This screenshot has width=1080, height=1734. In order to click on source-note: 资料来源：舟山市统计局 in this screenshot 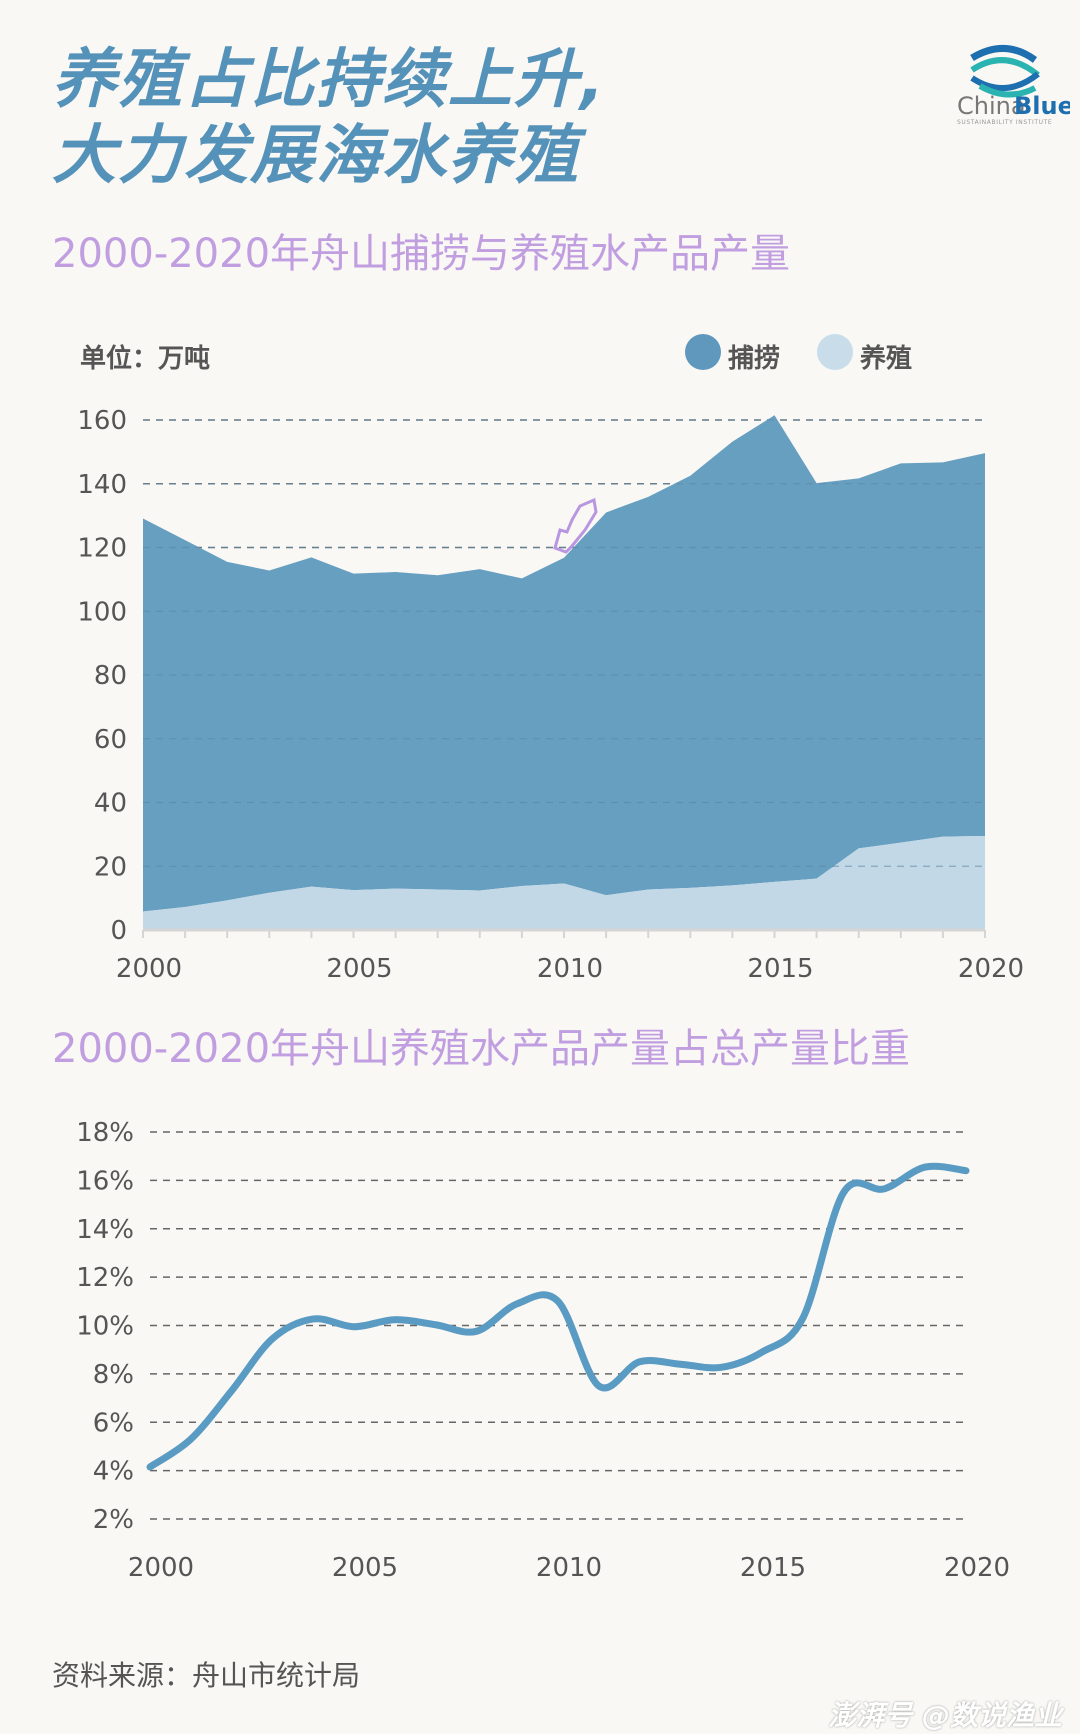, I will do `click(206, 1675)`.